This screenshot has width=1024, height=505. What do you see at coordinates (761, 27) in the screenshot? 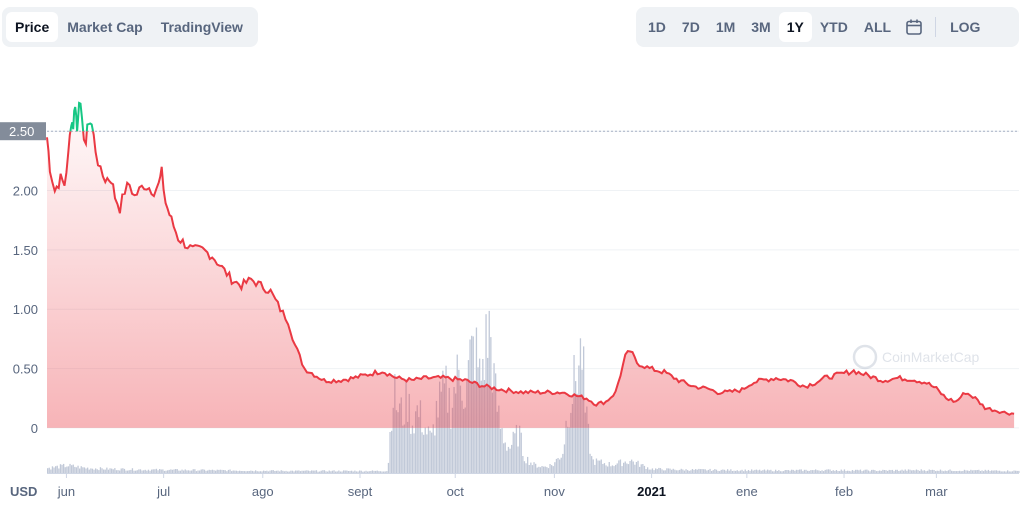
I see `range-3m-button: 3M` at bounding box center [761, 27].